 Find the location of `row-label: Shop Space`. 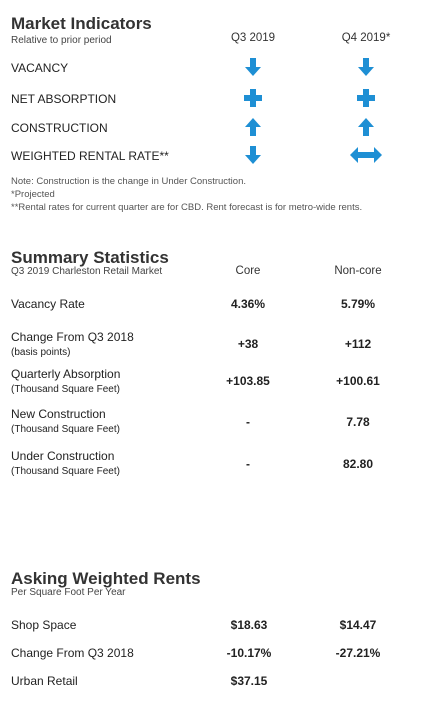

row-label: Shop Space is located at coordinates (44, 625).